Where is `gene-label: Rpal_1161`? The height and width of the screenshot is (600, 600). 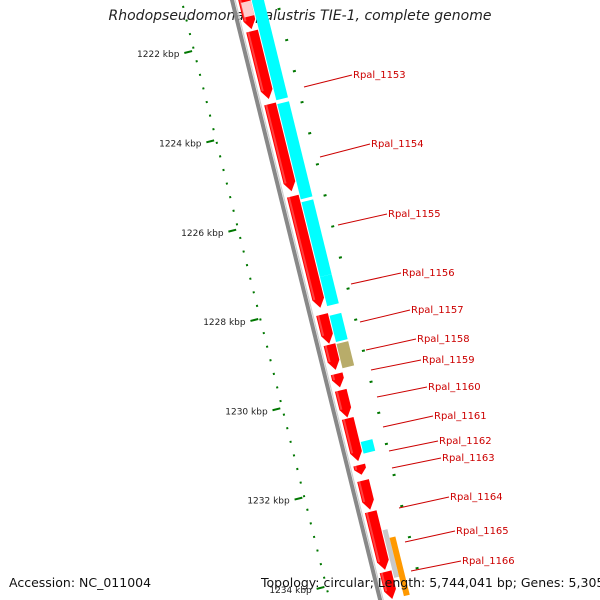
gene-label: Rpal_1161 is located at coordinates (460, 416).